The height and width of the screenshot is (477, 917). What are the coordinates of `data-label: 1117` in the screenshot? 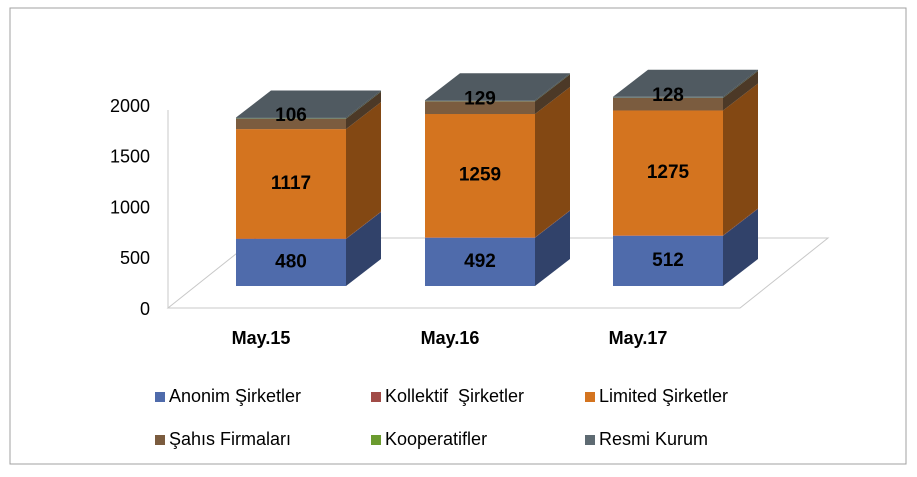 It's located at (291, 183).